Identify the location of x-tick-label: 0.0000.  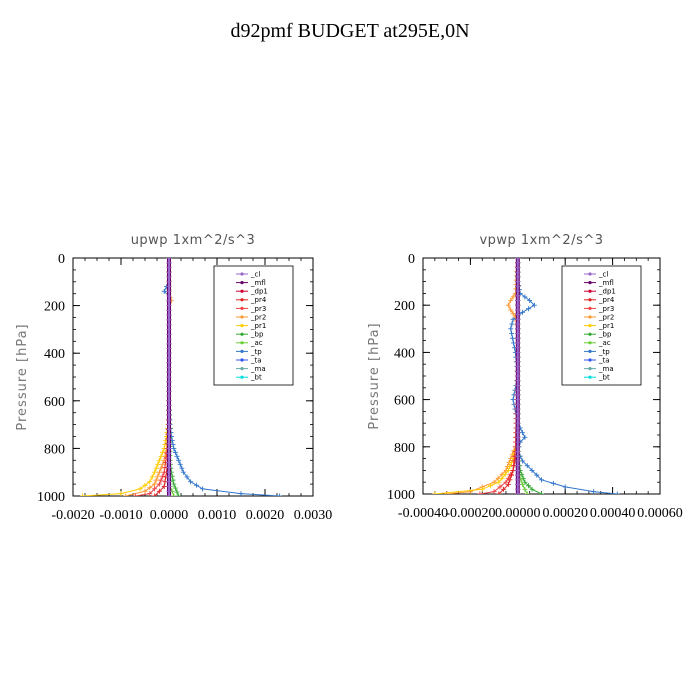
(169, 515).